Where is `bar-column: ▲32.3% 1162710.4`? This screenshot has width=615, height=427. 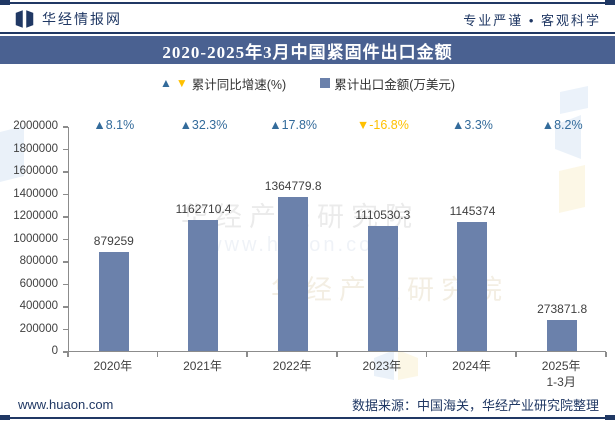 bar-column: ▲32.3% 1162710.4 is located at coordinates (204, 234).